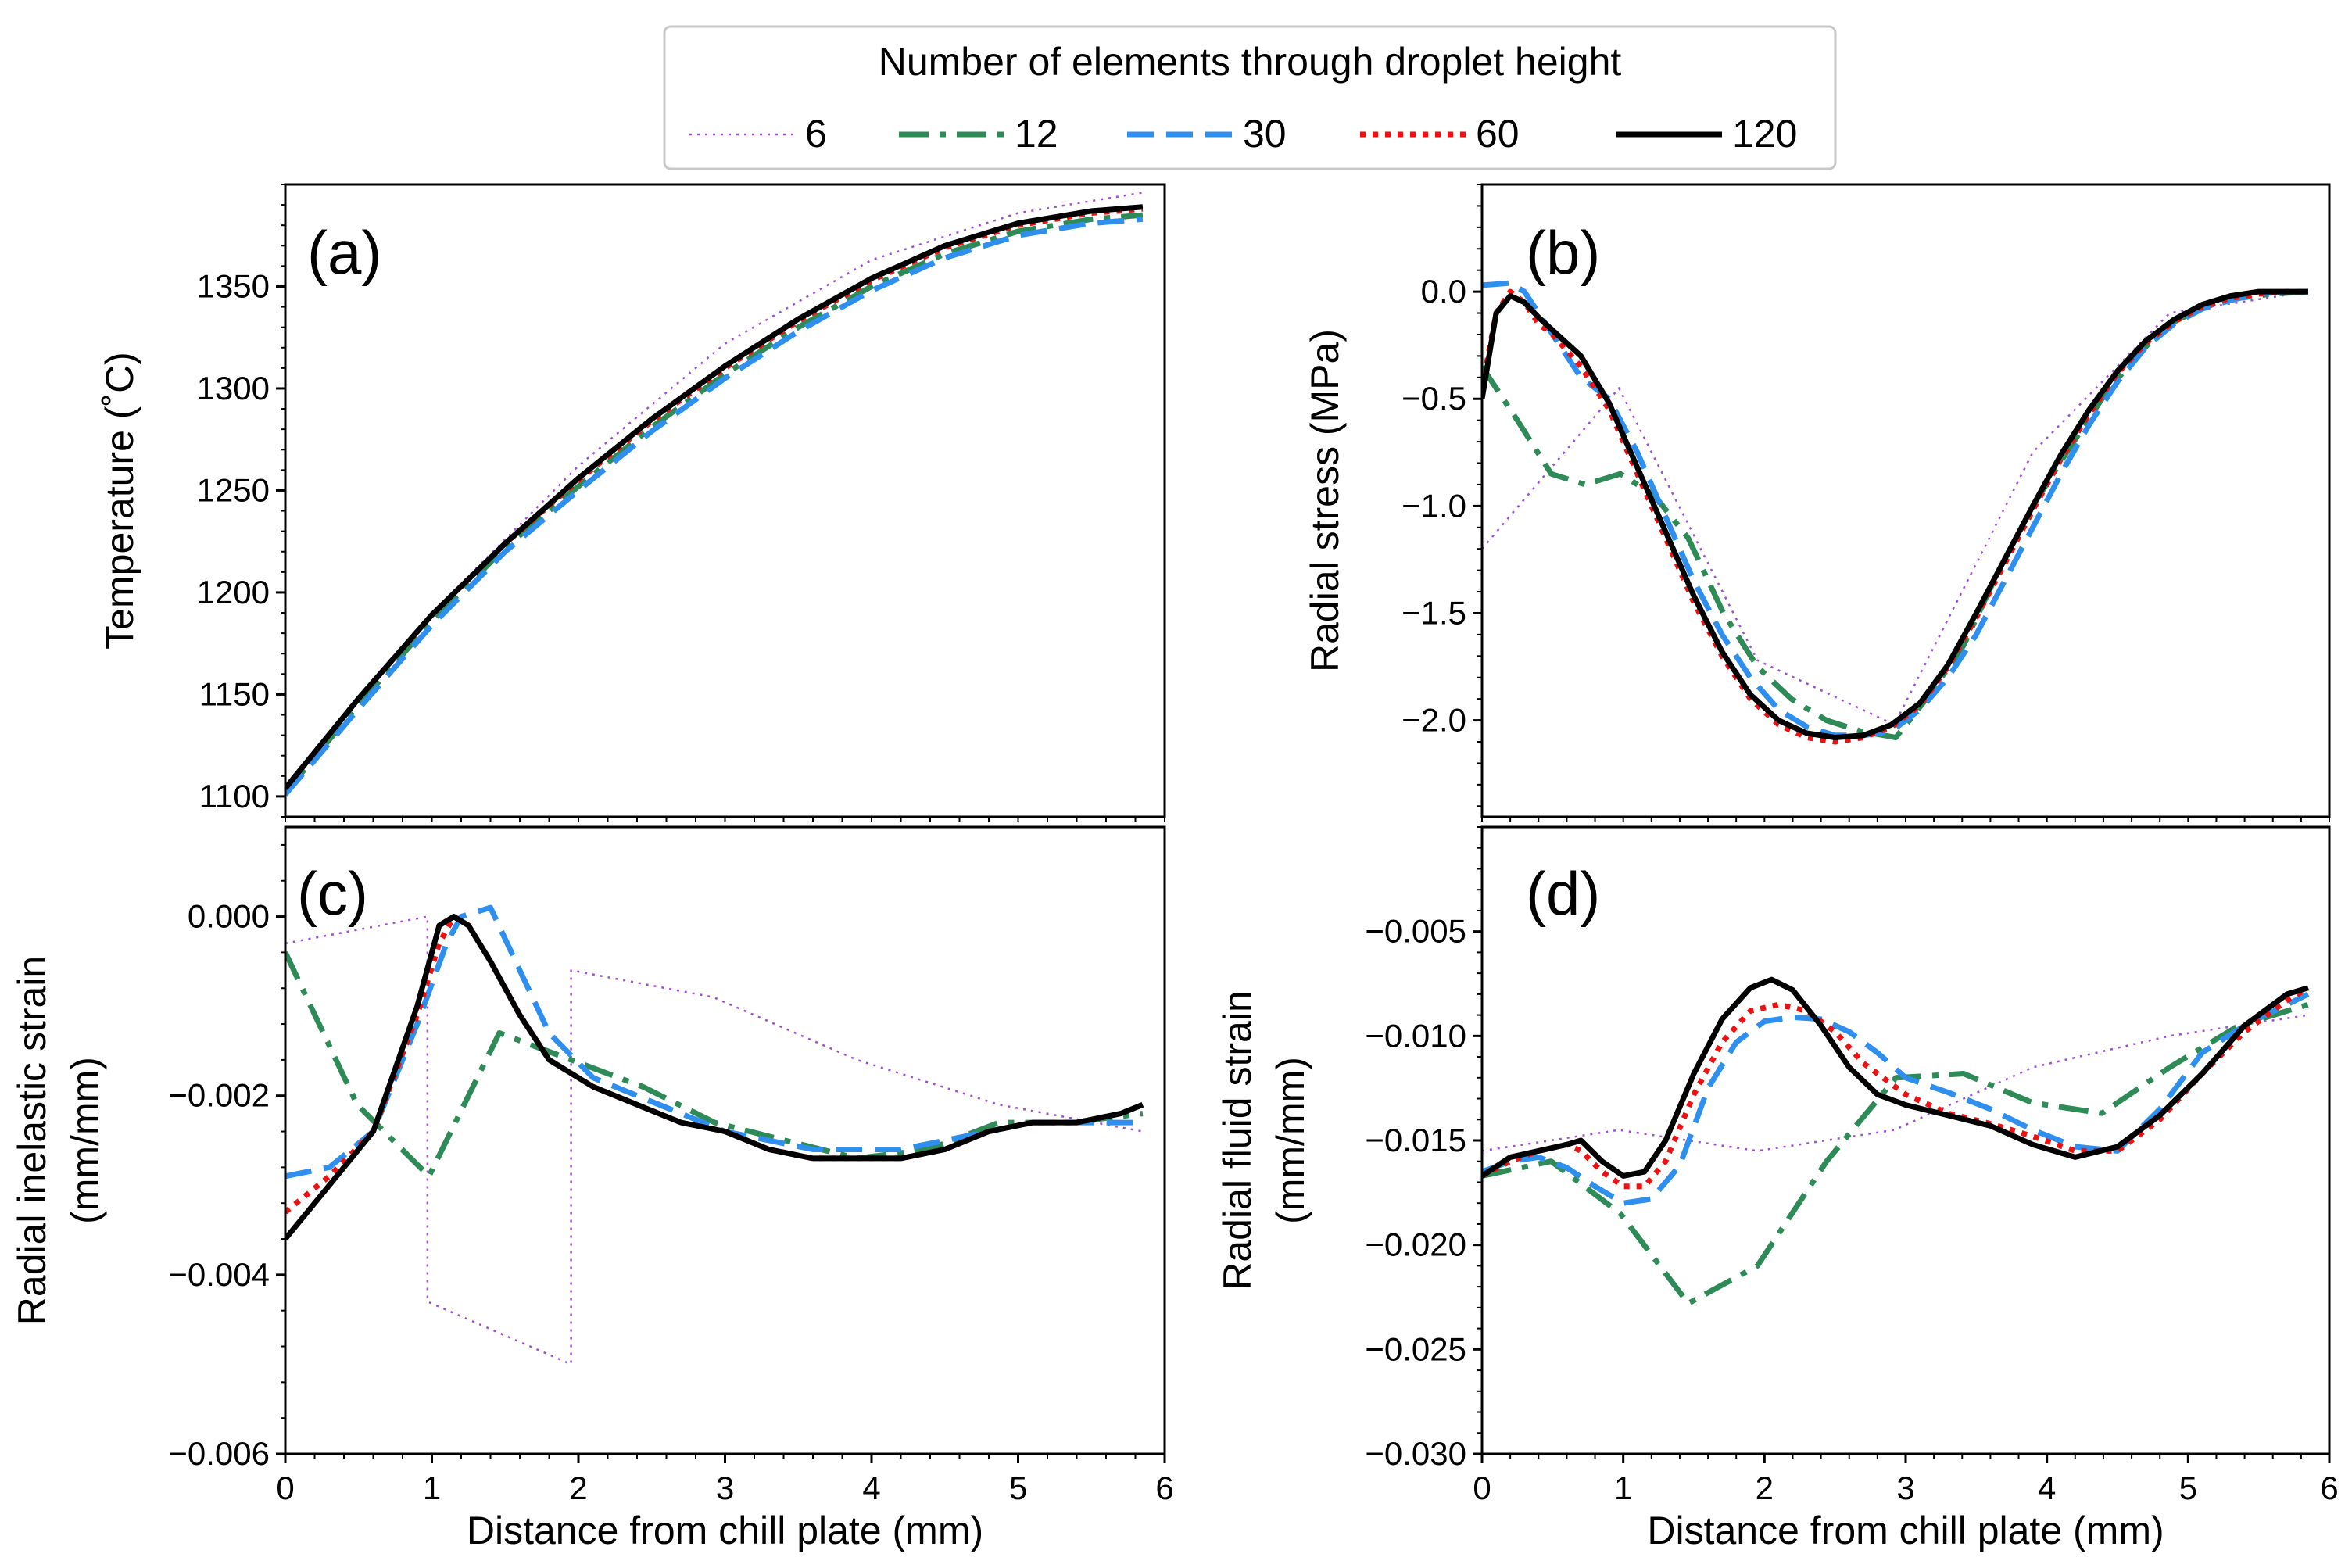 Image resolution: width=2352 pixels, height=1568 pixels. Describe the element at coordinates (1036, 134) in the screenshot. I see `legend-label-12: 12` at that location.